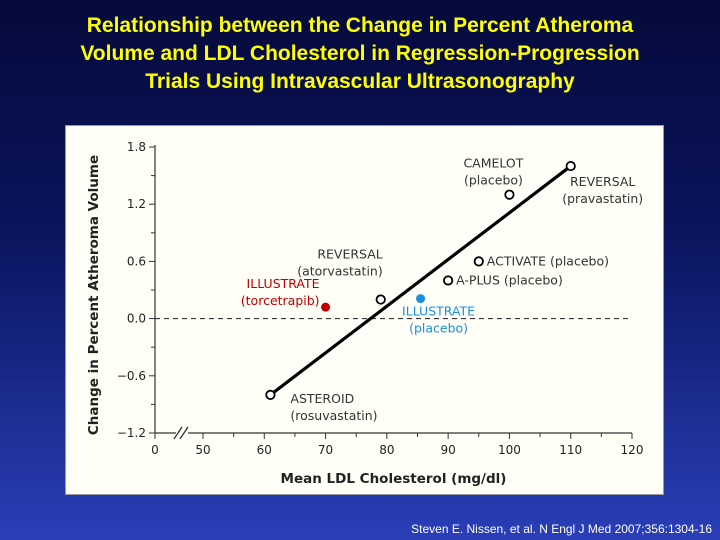 This screenshot has height=540, width=720. Describe the element at coordinates (509, 450) in the screenshot. I see `x-tick-label: 100` at that location.